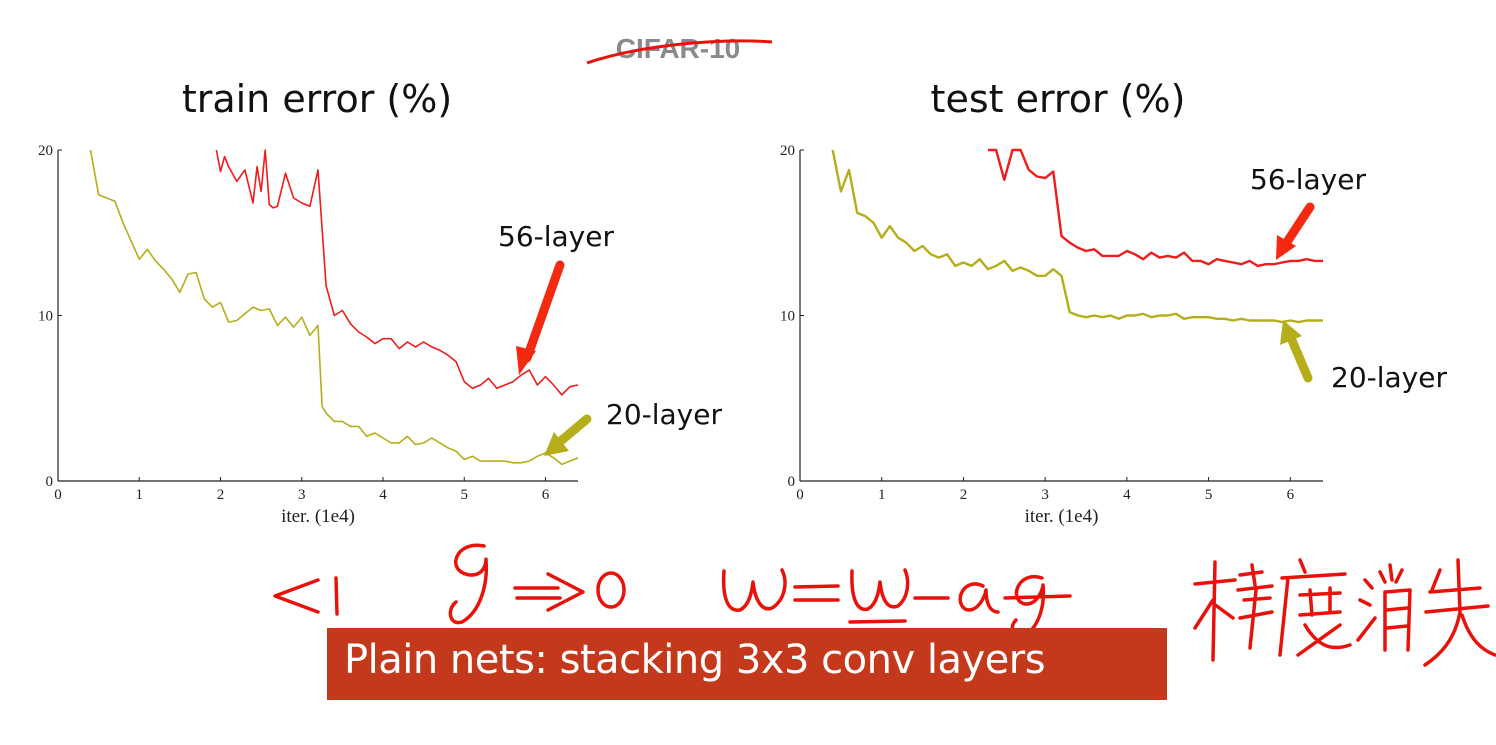 The height and width of the screenshot is (745, 1496). Describe the element at coordinates (468, 584) in the screenshot. I see `ink-g` at that location.